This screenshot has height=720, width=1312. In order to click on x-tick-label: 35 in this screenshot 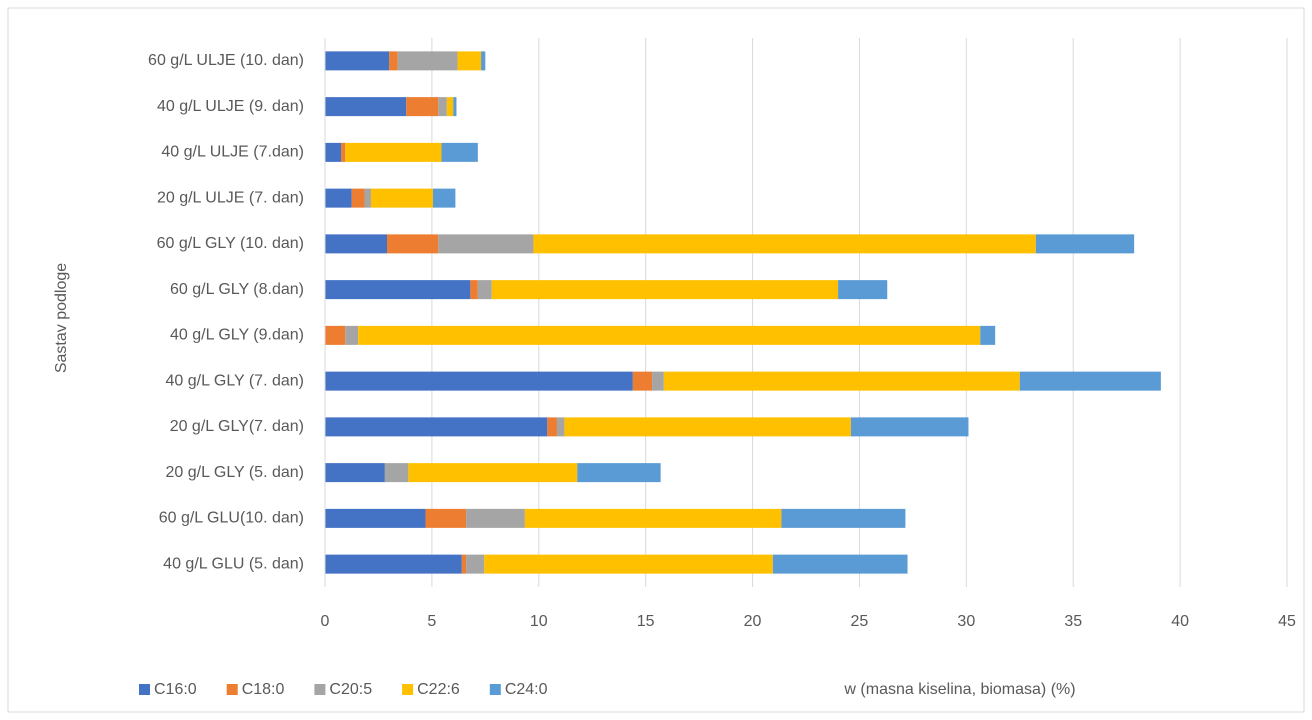, I will do `click(1073, 621)`.